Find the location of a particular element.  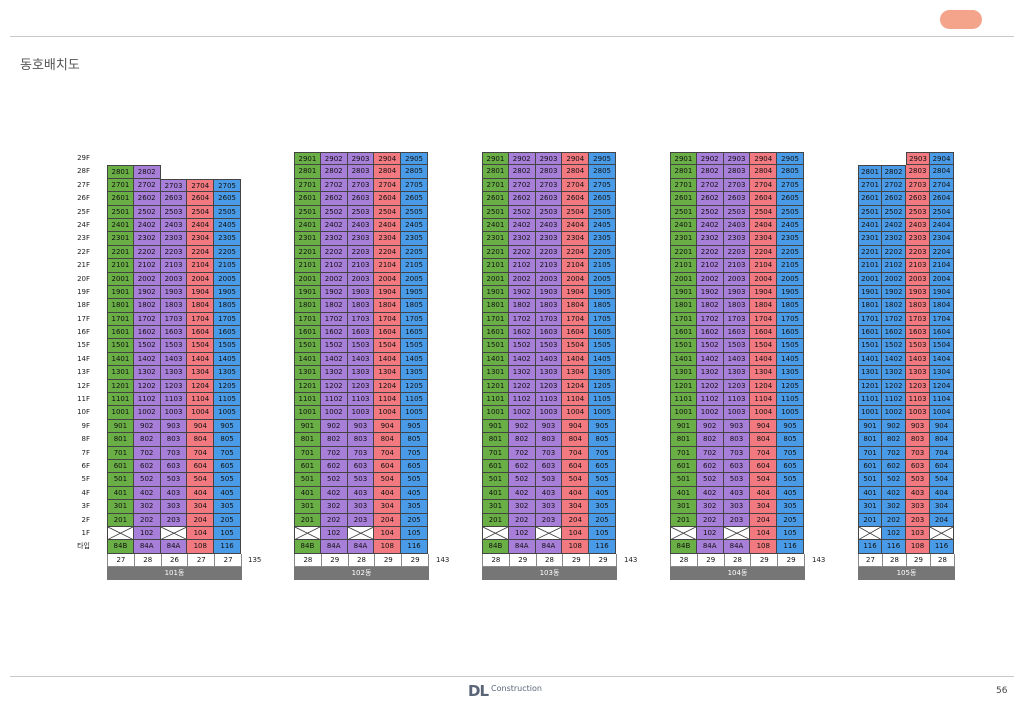

unit-cell: 502 is located at coordinates (334, 480).